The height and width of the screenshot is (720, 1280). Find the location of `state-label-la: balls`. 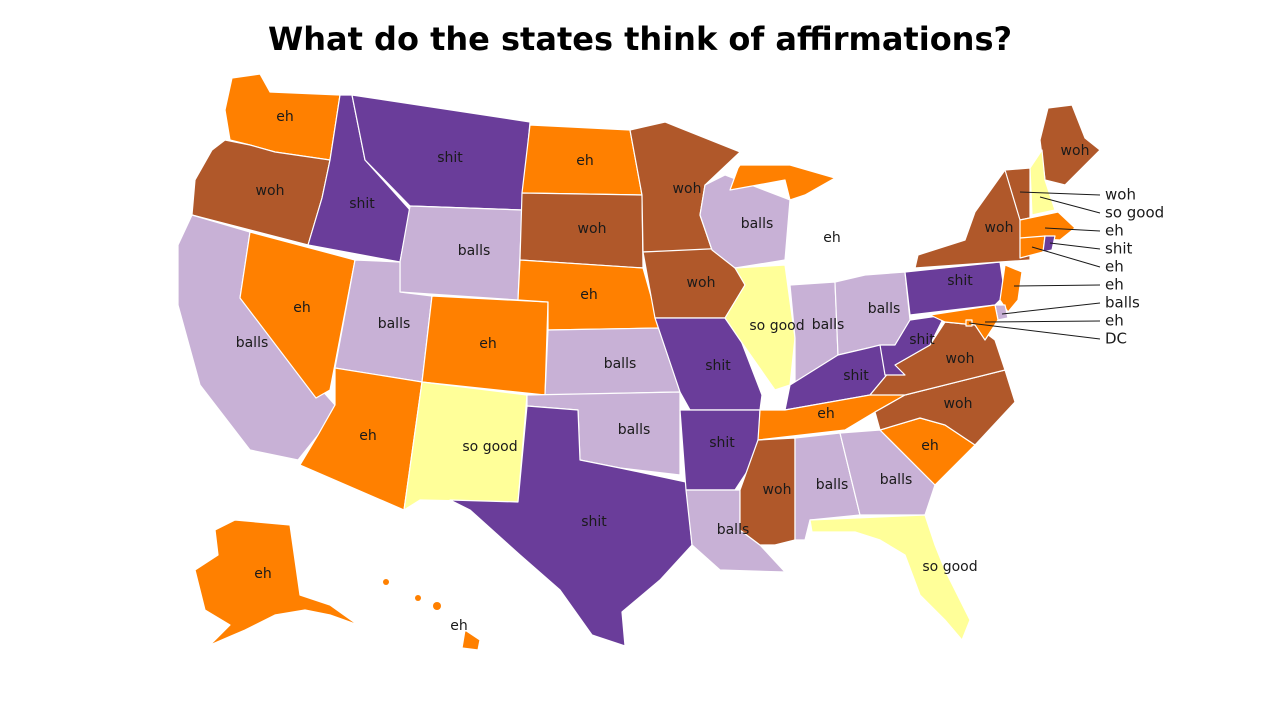

state-label-la: balls is located at coordinates (733, 530).